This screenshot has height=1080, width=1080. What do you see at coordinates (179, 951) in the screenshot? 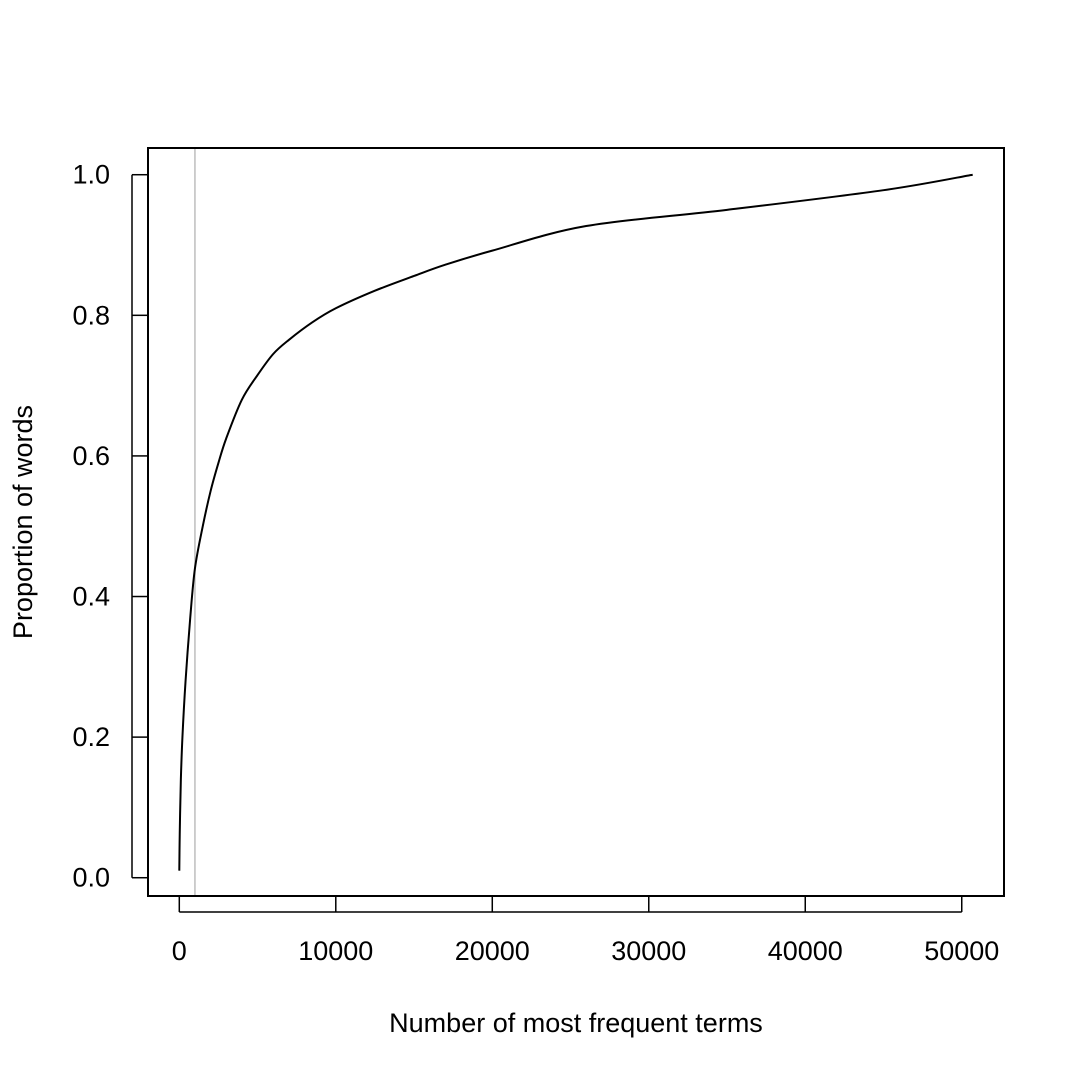
I see `x-tick-label: 0` at bounding box center [179, 951].